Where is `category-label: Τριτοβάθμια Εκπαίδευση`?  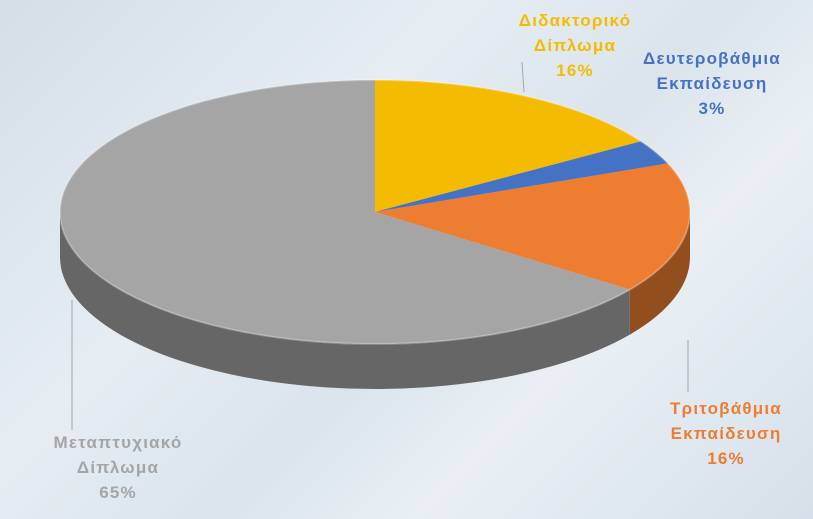 category-label: Τριτοβάθμια Εκπαίδευση is located at coordinates (726, 421).